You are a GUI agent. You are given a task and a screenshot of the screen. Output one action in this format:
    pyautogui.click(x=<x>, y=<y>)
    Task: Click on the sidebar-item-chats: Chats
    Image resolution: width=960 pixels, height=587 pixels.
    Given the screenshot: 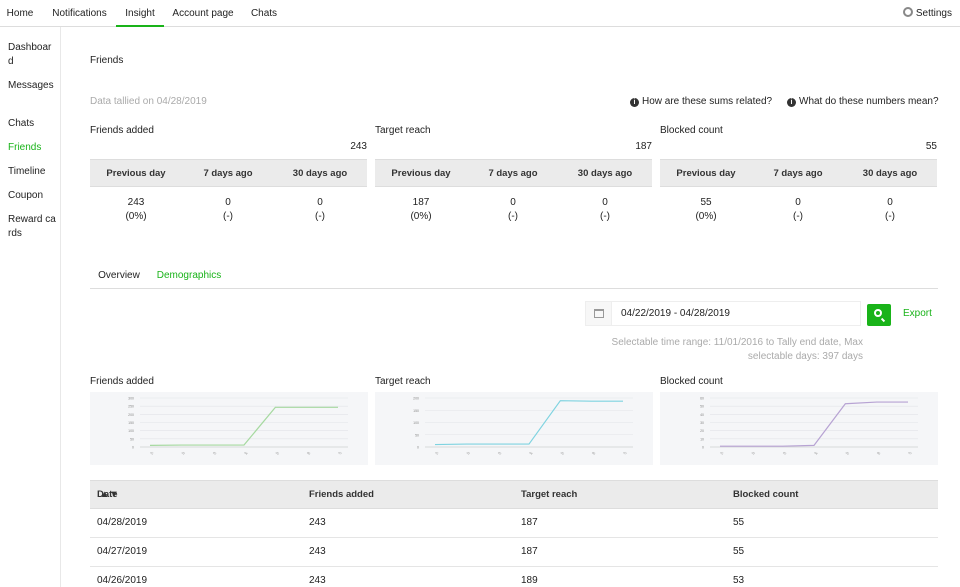 What is the action you would take?
    pyautogui.click(x=21, y=123)
    